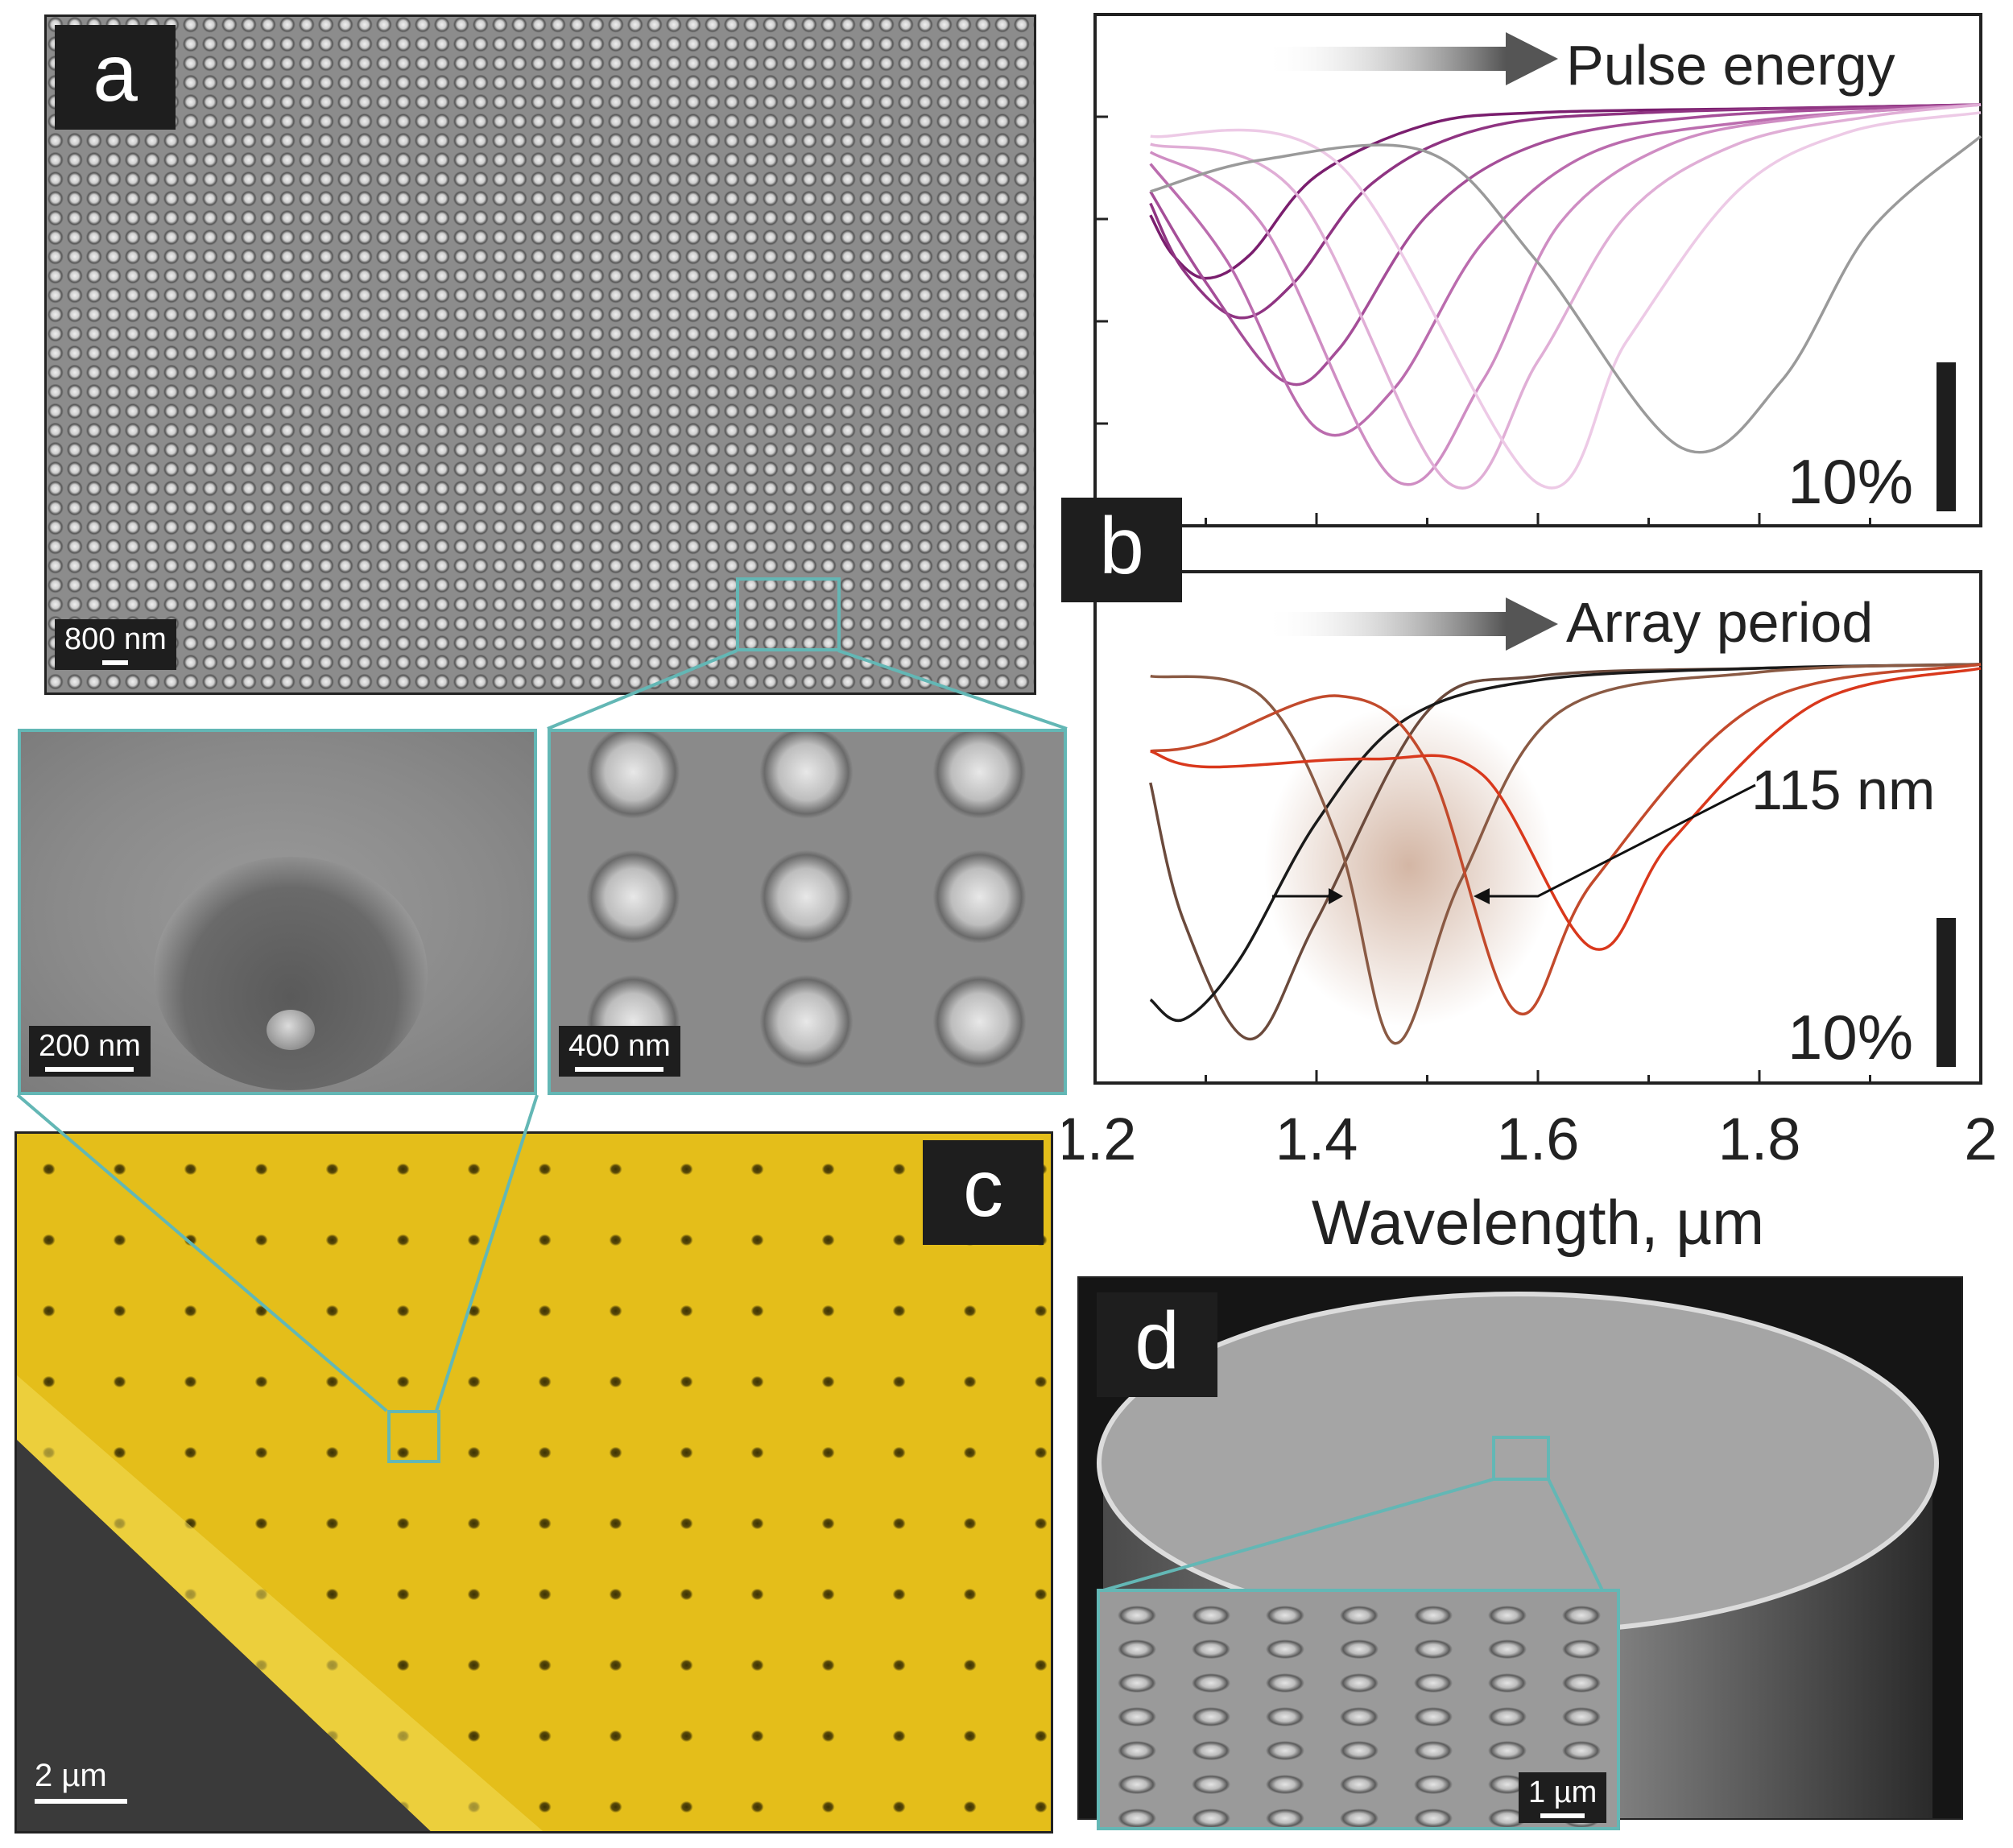 This screenshot has height=1848, width=2013. Describe the element at coordinates (1157, 1344) in the screenshot. I see `panel-d-label: d` at that location.